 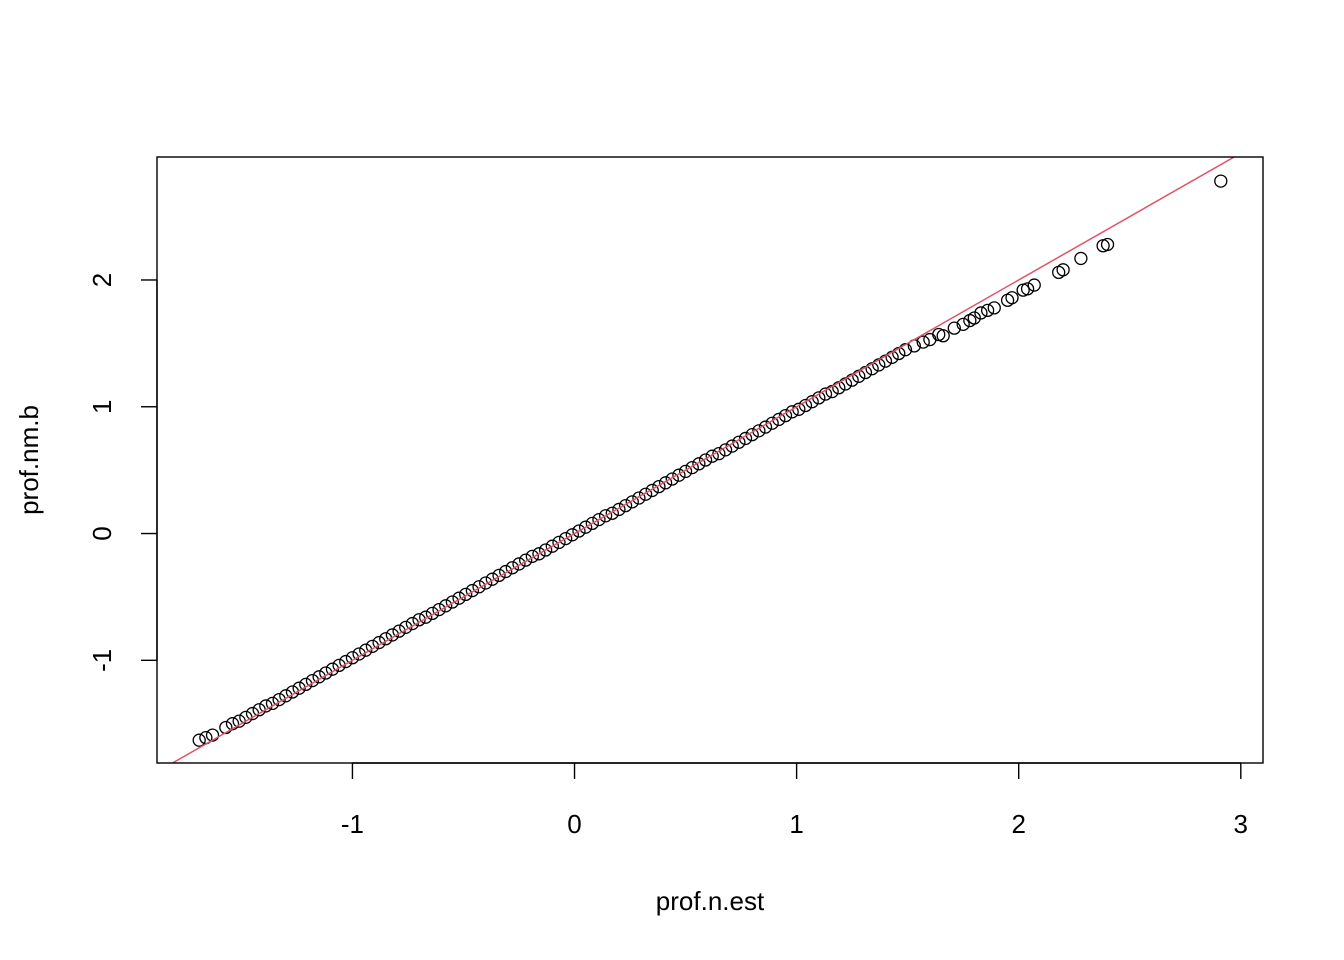 What do you see at coordinates (102, 660) in the screenshot?
I see `y-tick-label: -1` at bounding box center [102, 660].